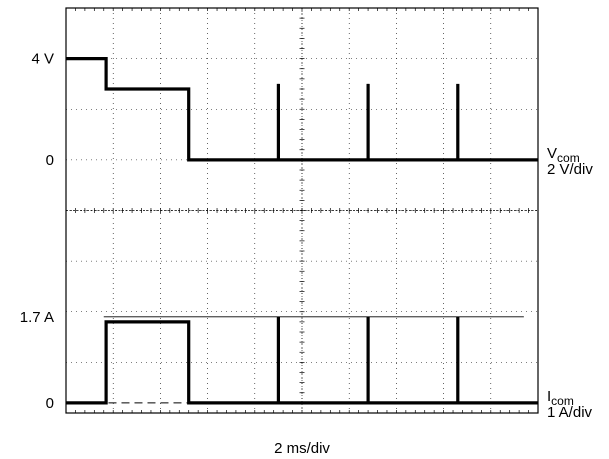 This screenshot has height=459, width=609. Describe the element at coordinates (563, 155) in the screenshot. I see `channel-name: Vcom` at that location.